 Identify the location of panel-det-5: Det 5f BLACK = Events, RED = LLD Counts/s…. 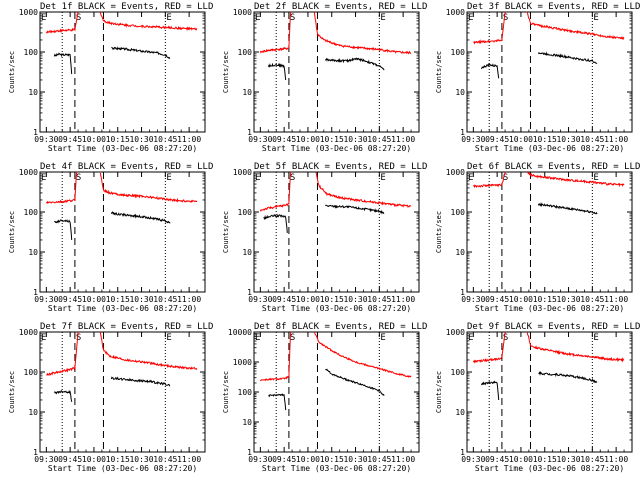
(324, 237).